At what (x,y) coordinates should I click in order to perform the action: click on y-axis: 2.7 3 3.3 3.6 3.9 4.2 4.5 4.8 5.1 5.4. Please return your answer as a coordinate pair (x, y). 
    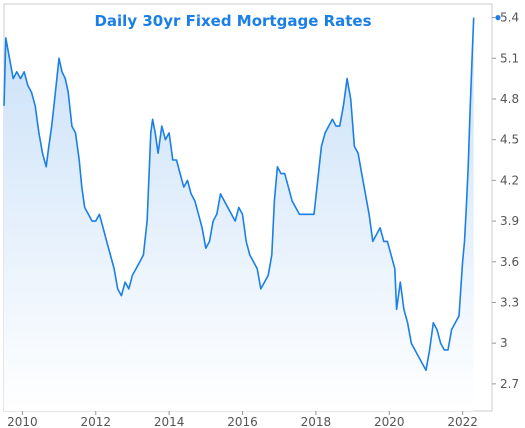
    Looking at the image, I should click on (505, 201).